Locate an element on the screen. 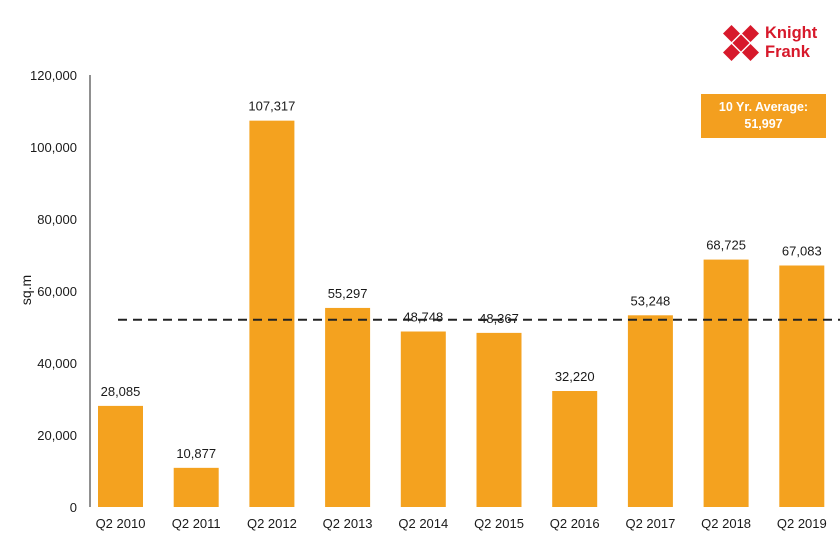 This screenshot has height=560, width=840. logo-text-line2: Frank is located at coordinates (787, 52).